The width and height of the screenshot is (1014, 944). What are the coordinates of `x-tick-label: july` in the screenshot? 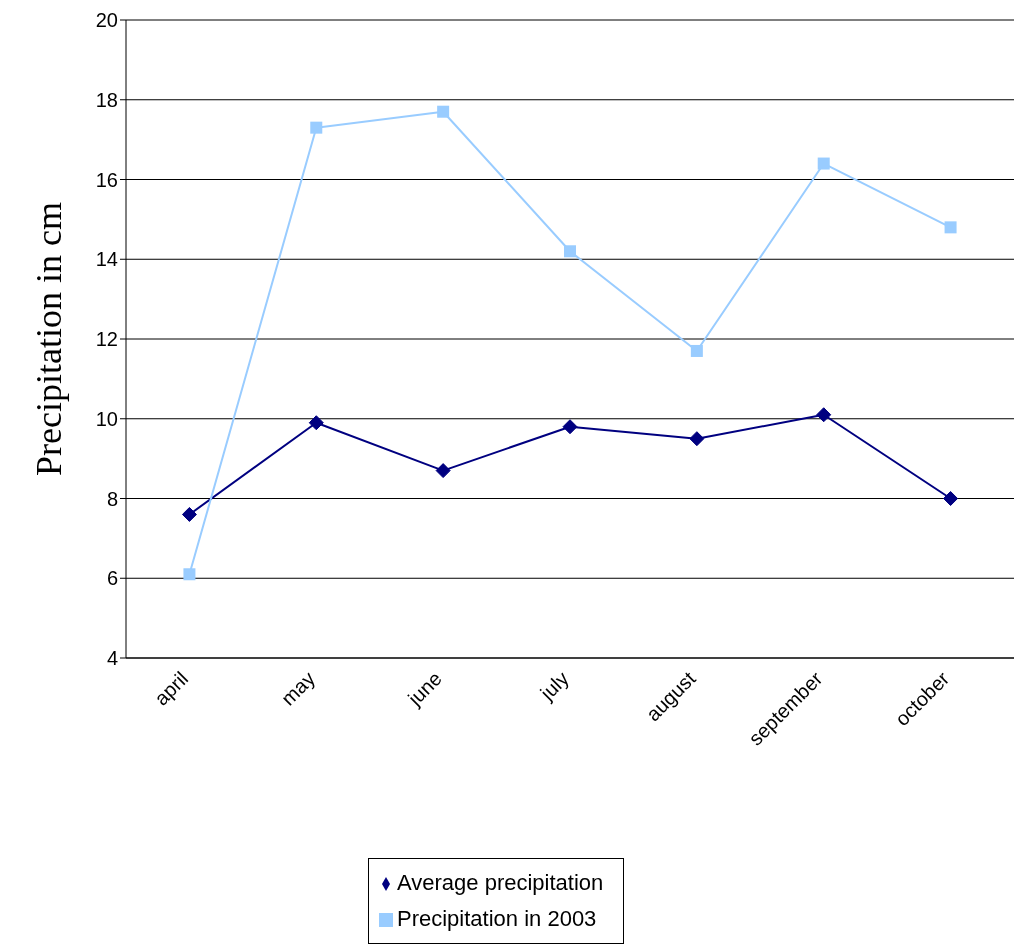 It's located at (554, 686).